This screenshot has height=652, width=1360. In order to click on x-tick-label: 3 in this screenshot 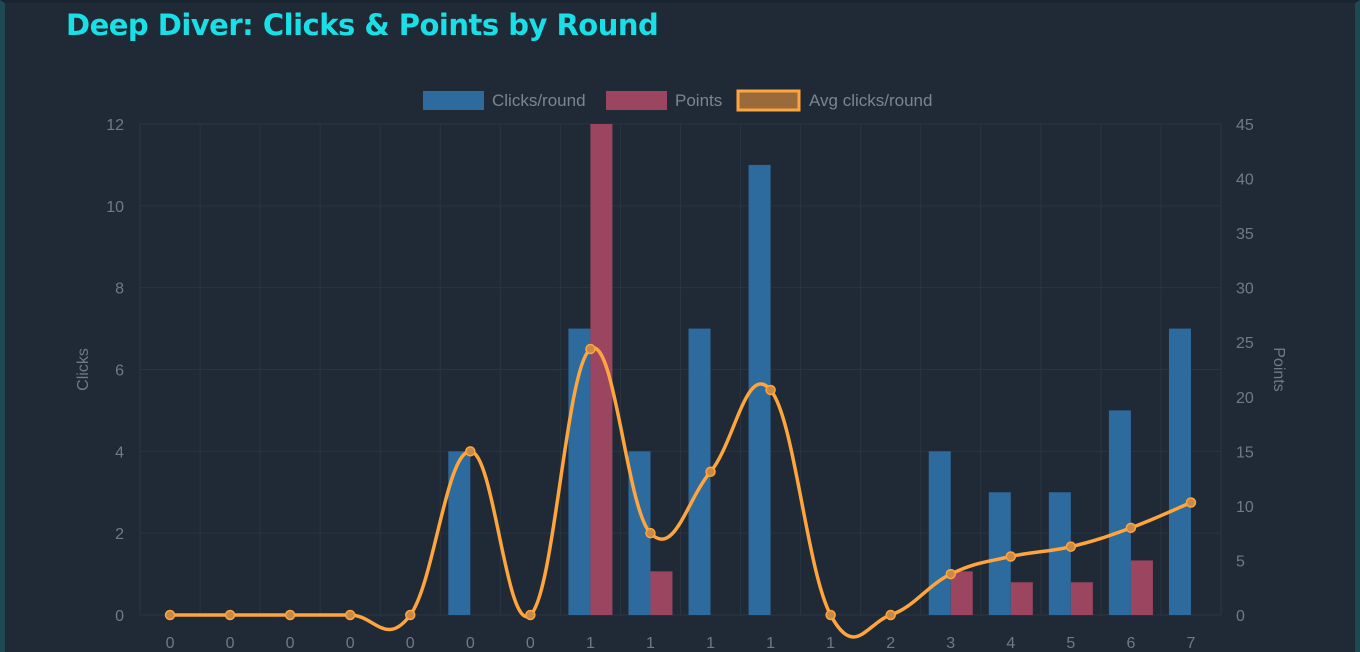, I will do `click(950, 643)`.